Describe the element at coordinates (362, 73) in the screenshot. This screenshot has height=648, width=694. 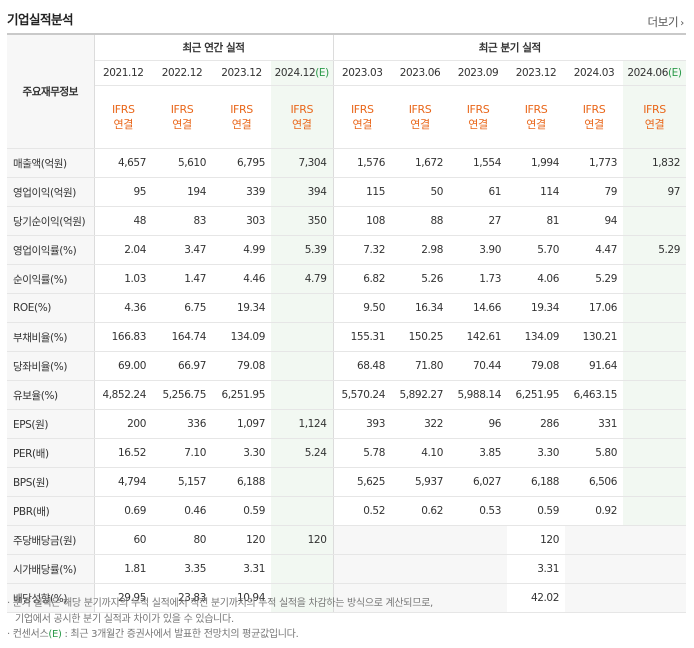
I see `period-label: 2023.03` at that location.